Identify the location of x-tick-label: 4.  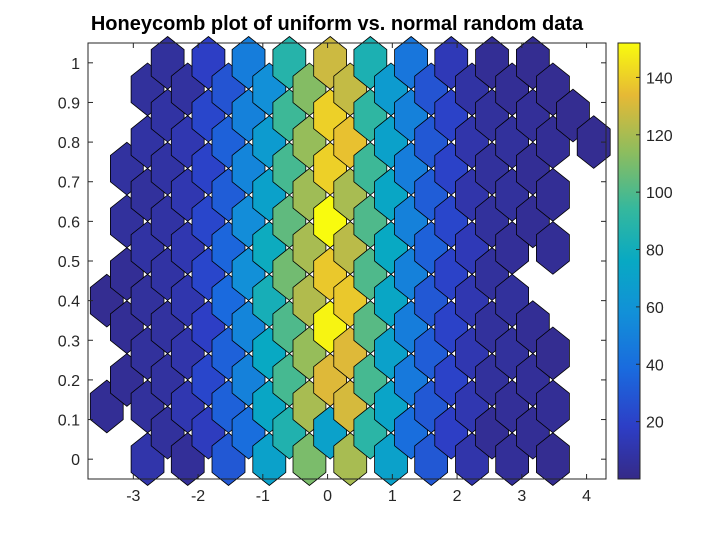
(586, 496).